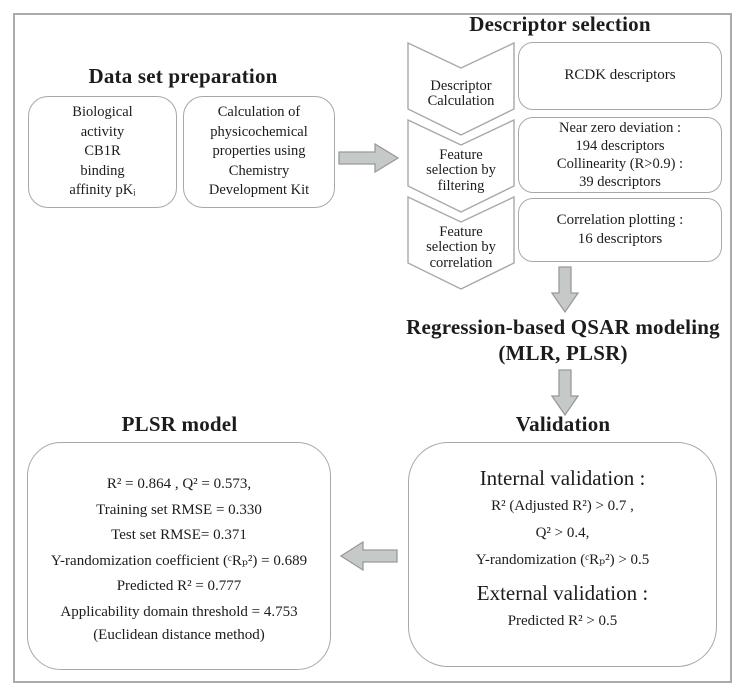  I want to click on text-line: CB1R, so click(102, 151).